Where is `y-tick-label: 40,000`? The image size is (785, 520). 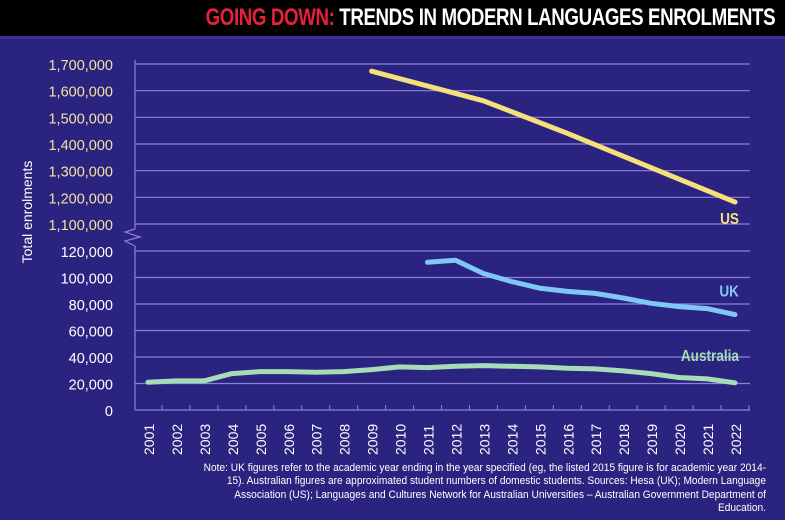
y-tick-label: 40,000 is located at coordinates (91, 359).